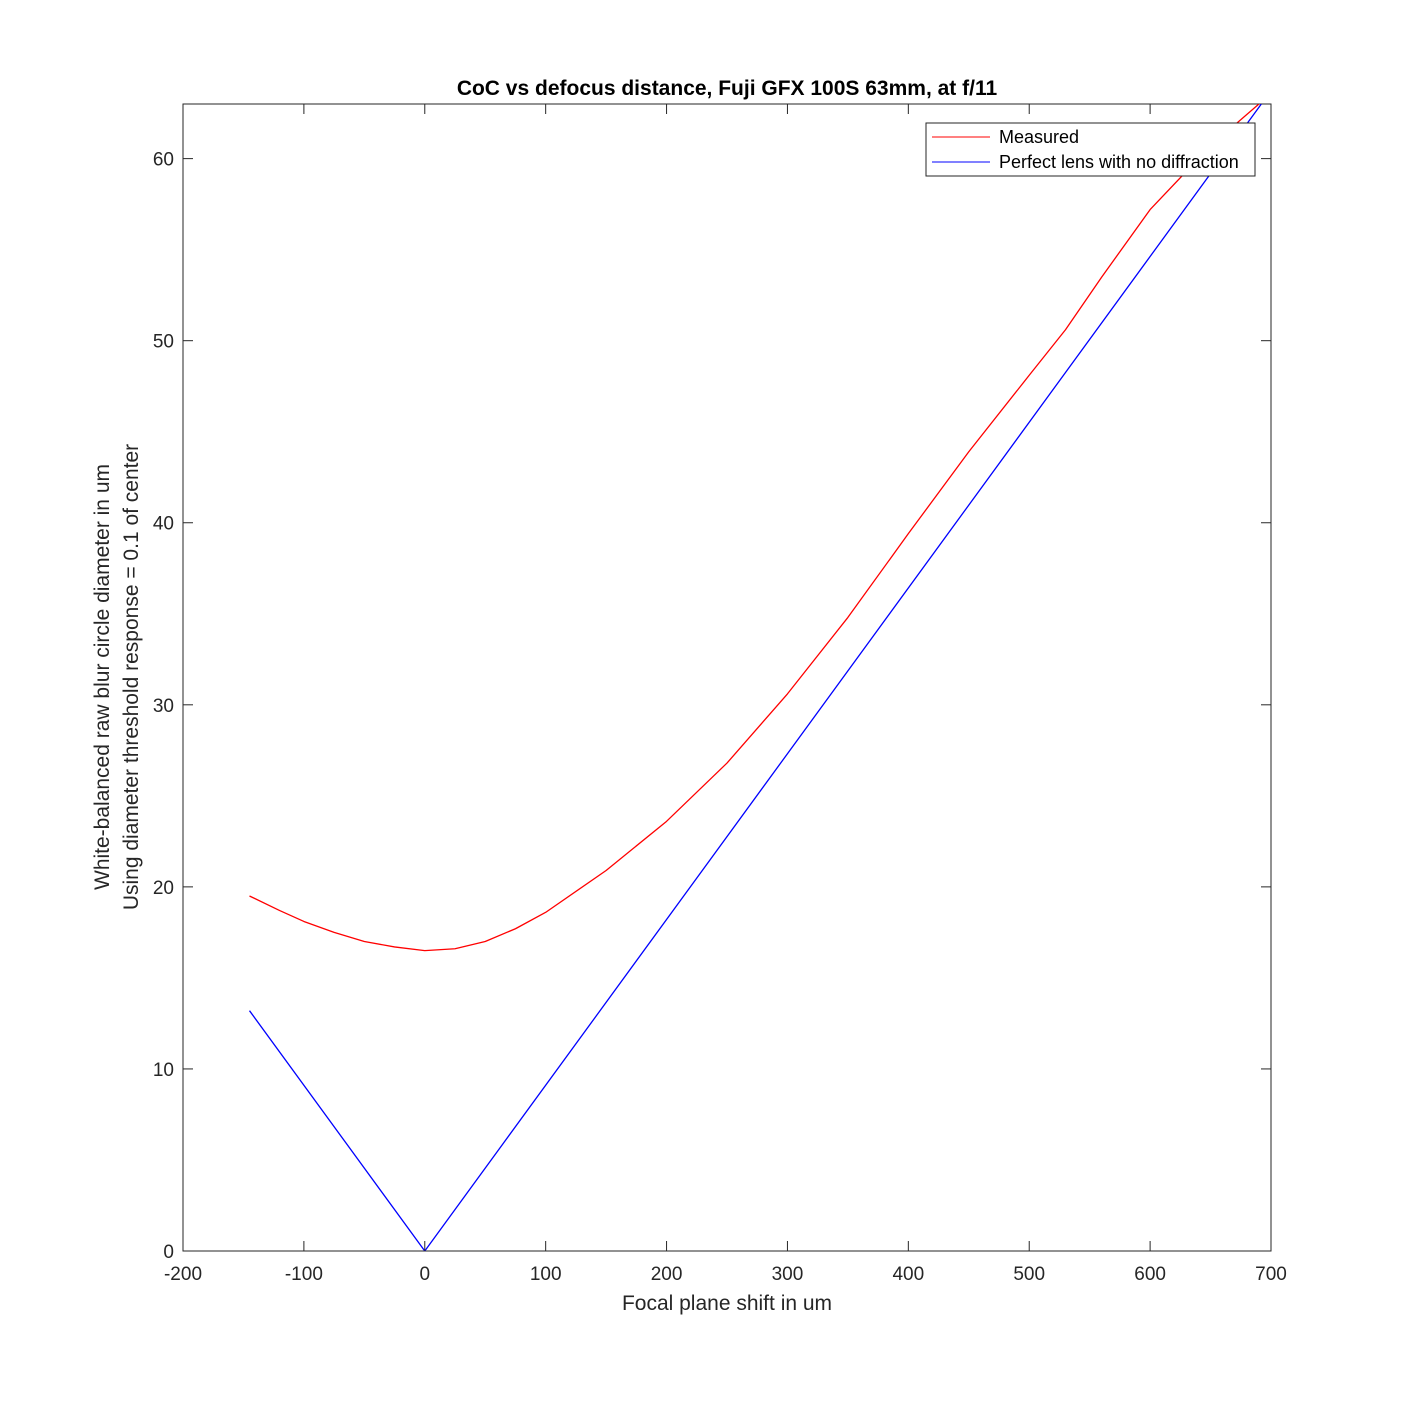 The width and height of the screenshot is (1406, 1406). Describe the element at coordinates (1119, 162) in the screenshot. I see `legend-label-perfect-lens: Perfect lens with no diffraction` at that location.